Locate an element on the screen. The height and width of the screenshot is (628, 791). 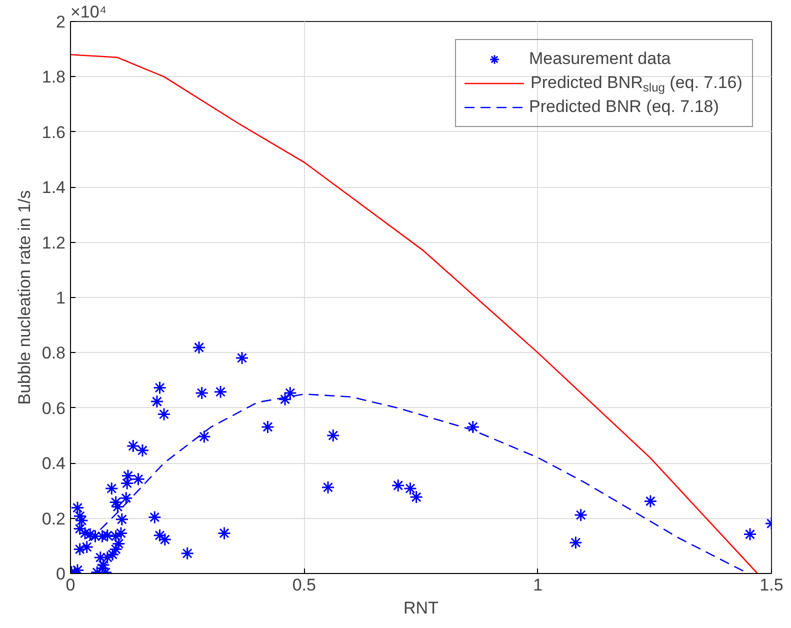
y-tick-label: 0.2 is located at coordinates (54, 518).